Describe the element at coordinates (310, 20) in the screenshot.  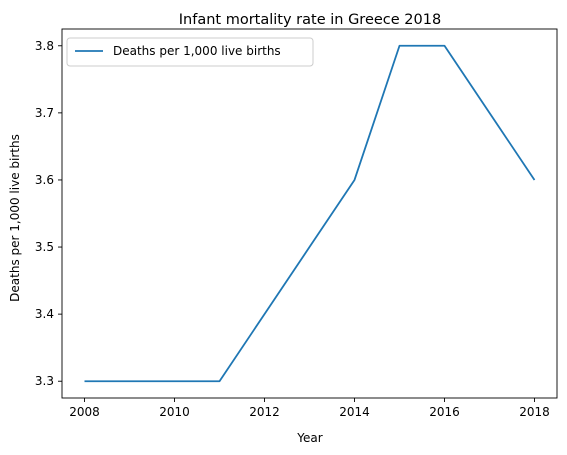
I see `chart-title: Infant mortality rate in Greece 2018` at that location.